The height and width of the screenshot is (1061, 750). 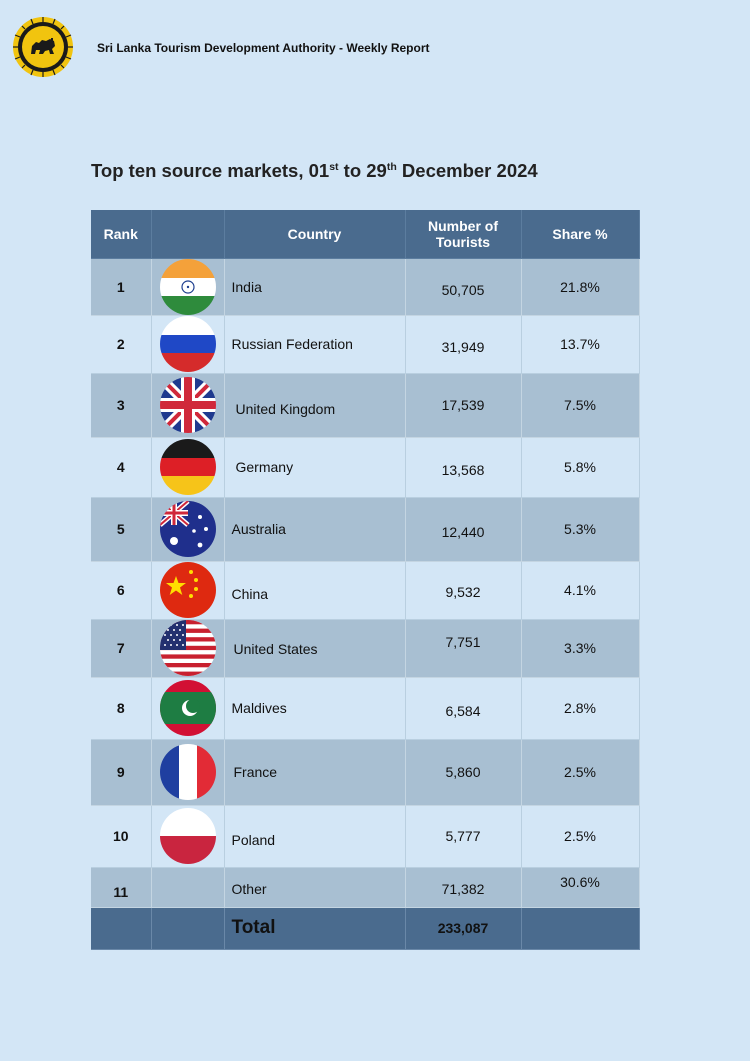 What do you see at coordinates (315, 590) in the screenshot?
I see `country-cell: China` at bounding box center [315, 590].